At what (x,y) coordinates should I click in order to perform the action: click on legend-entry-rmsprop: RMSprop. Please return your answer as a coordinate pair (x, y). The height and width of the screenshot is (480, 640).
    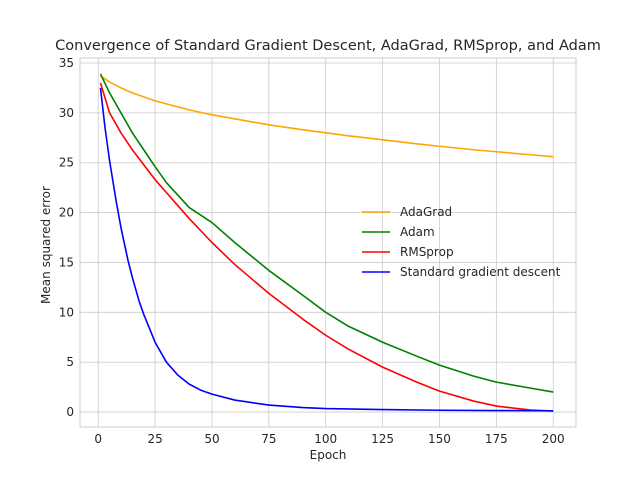
    Looking at the image, I should click on (427, 252).